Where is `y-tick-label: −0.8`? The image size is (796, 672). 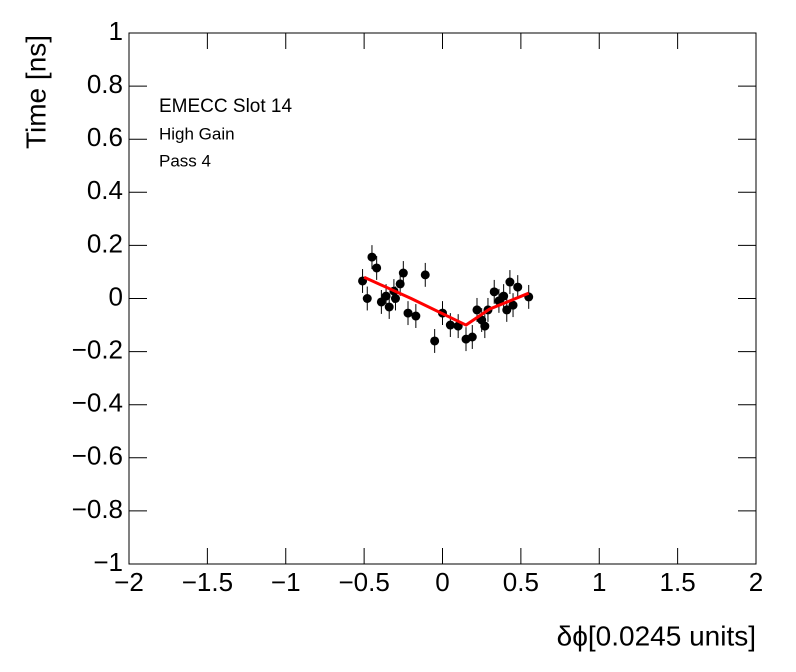
y-tick-label: −0.8 is located at coordinates (97, 509).